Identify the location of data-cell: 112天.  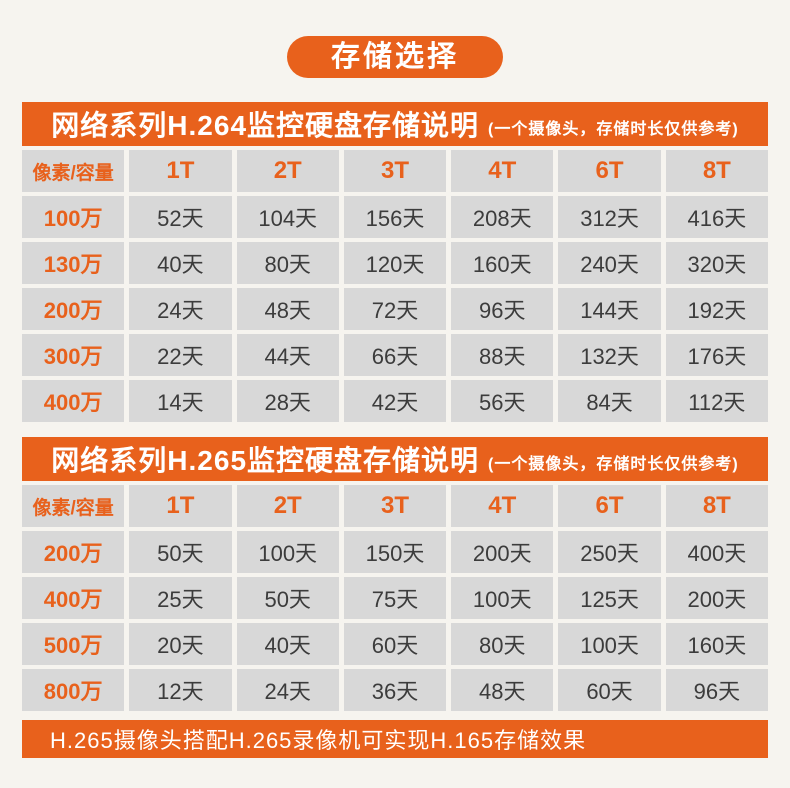
(716, 401).